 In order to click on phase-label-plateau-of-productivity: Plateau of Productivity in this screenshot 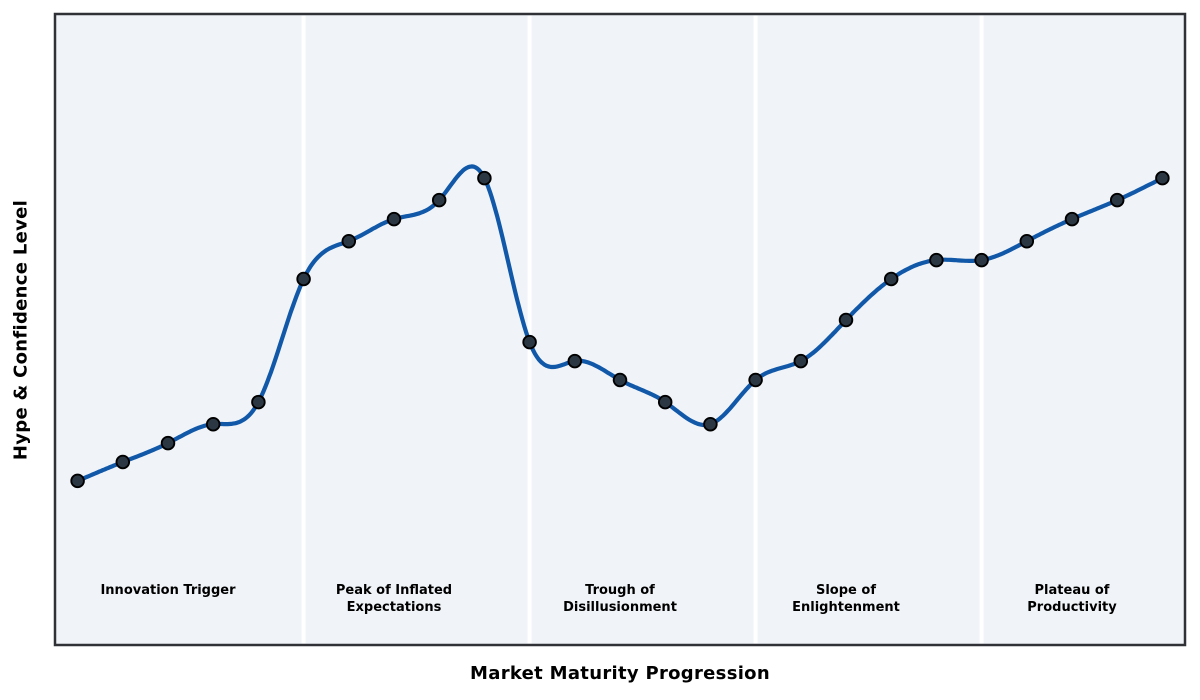, I will do `click(1072, 598)`.